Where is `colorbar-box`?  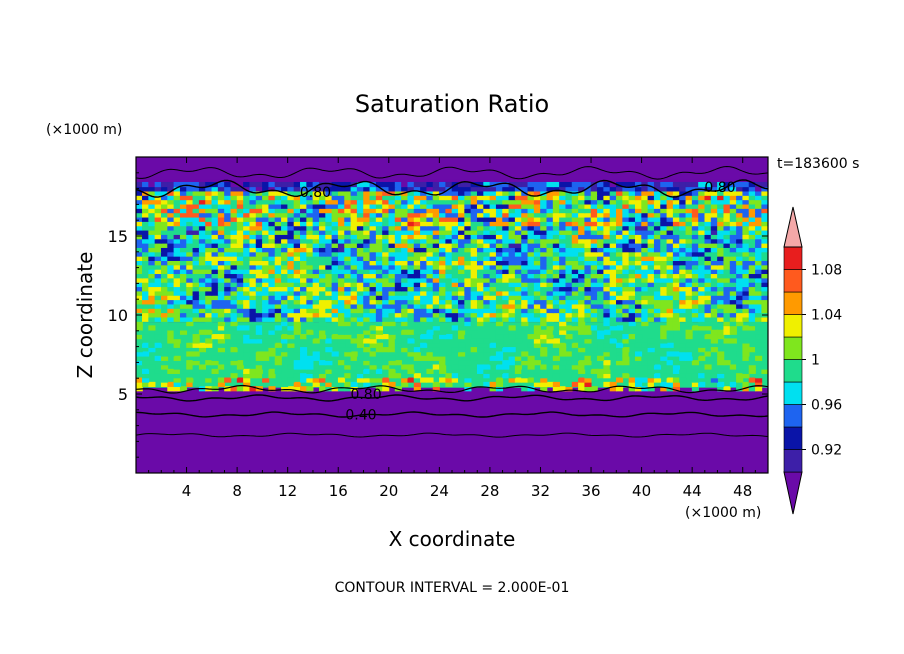
colorbar-box is located at coordinates (793, 281).